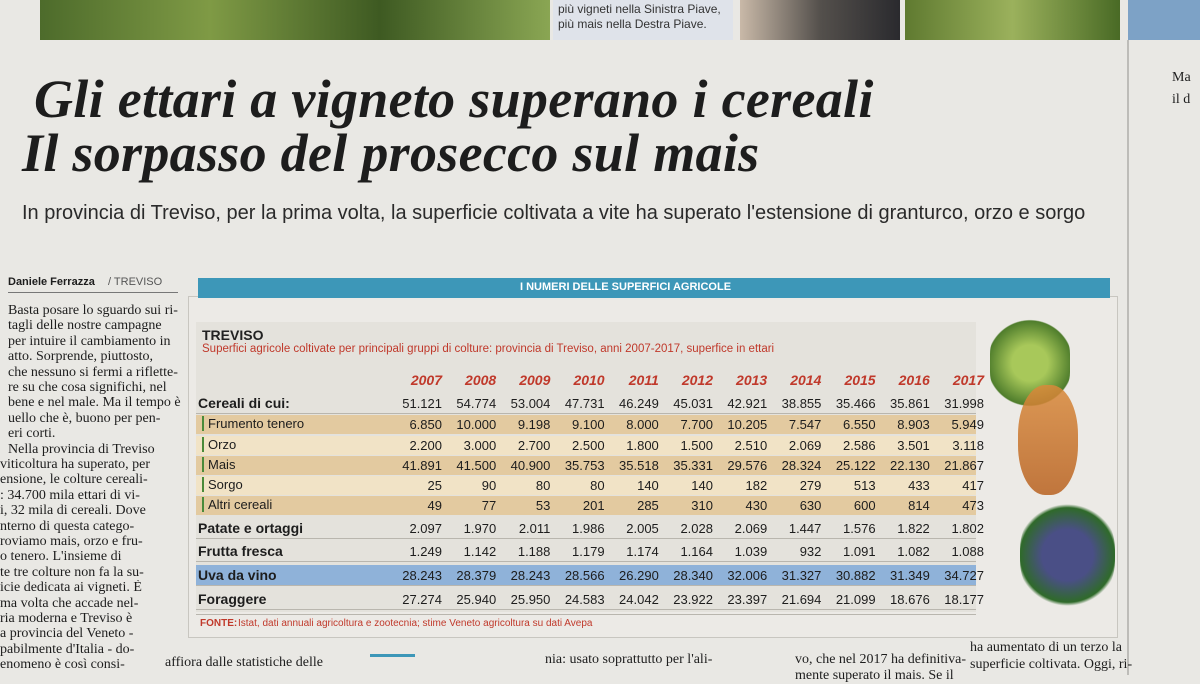  I want to click on body-text-line: uello che è, buono per pen-, so click(84, 418).